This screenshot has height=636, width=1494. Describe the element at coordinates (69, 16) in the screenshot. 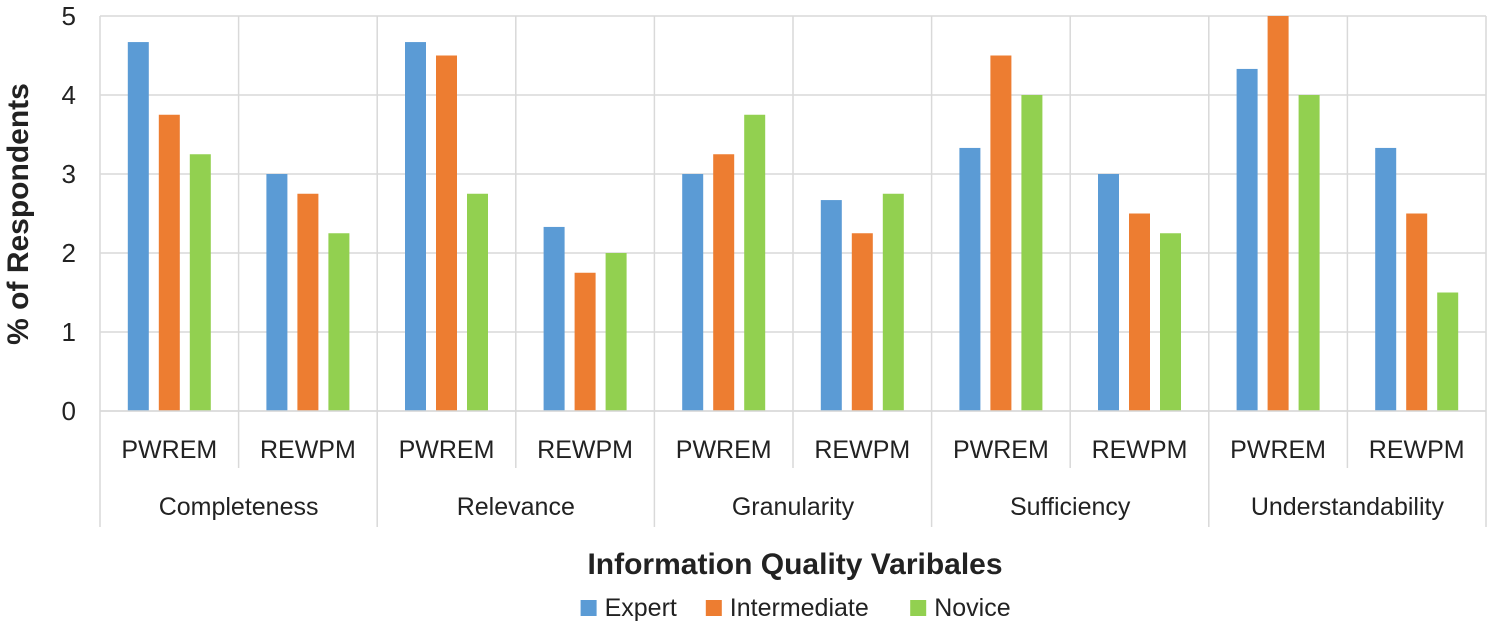

I see `y-tick-label: 5` at that location.